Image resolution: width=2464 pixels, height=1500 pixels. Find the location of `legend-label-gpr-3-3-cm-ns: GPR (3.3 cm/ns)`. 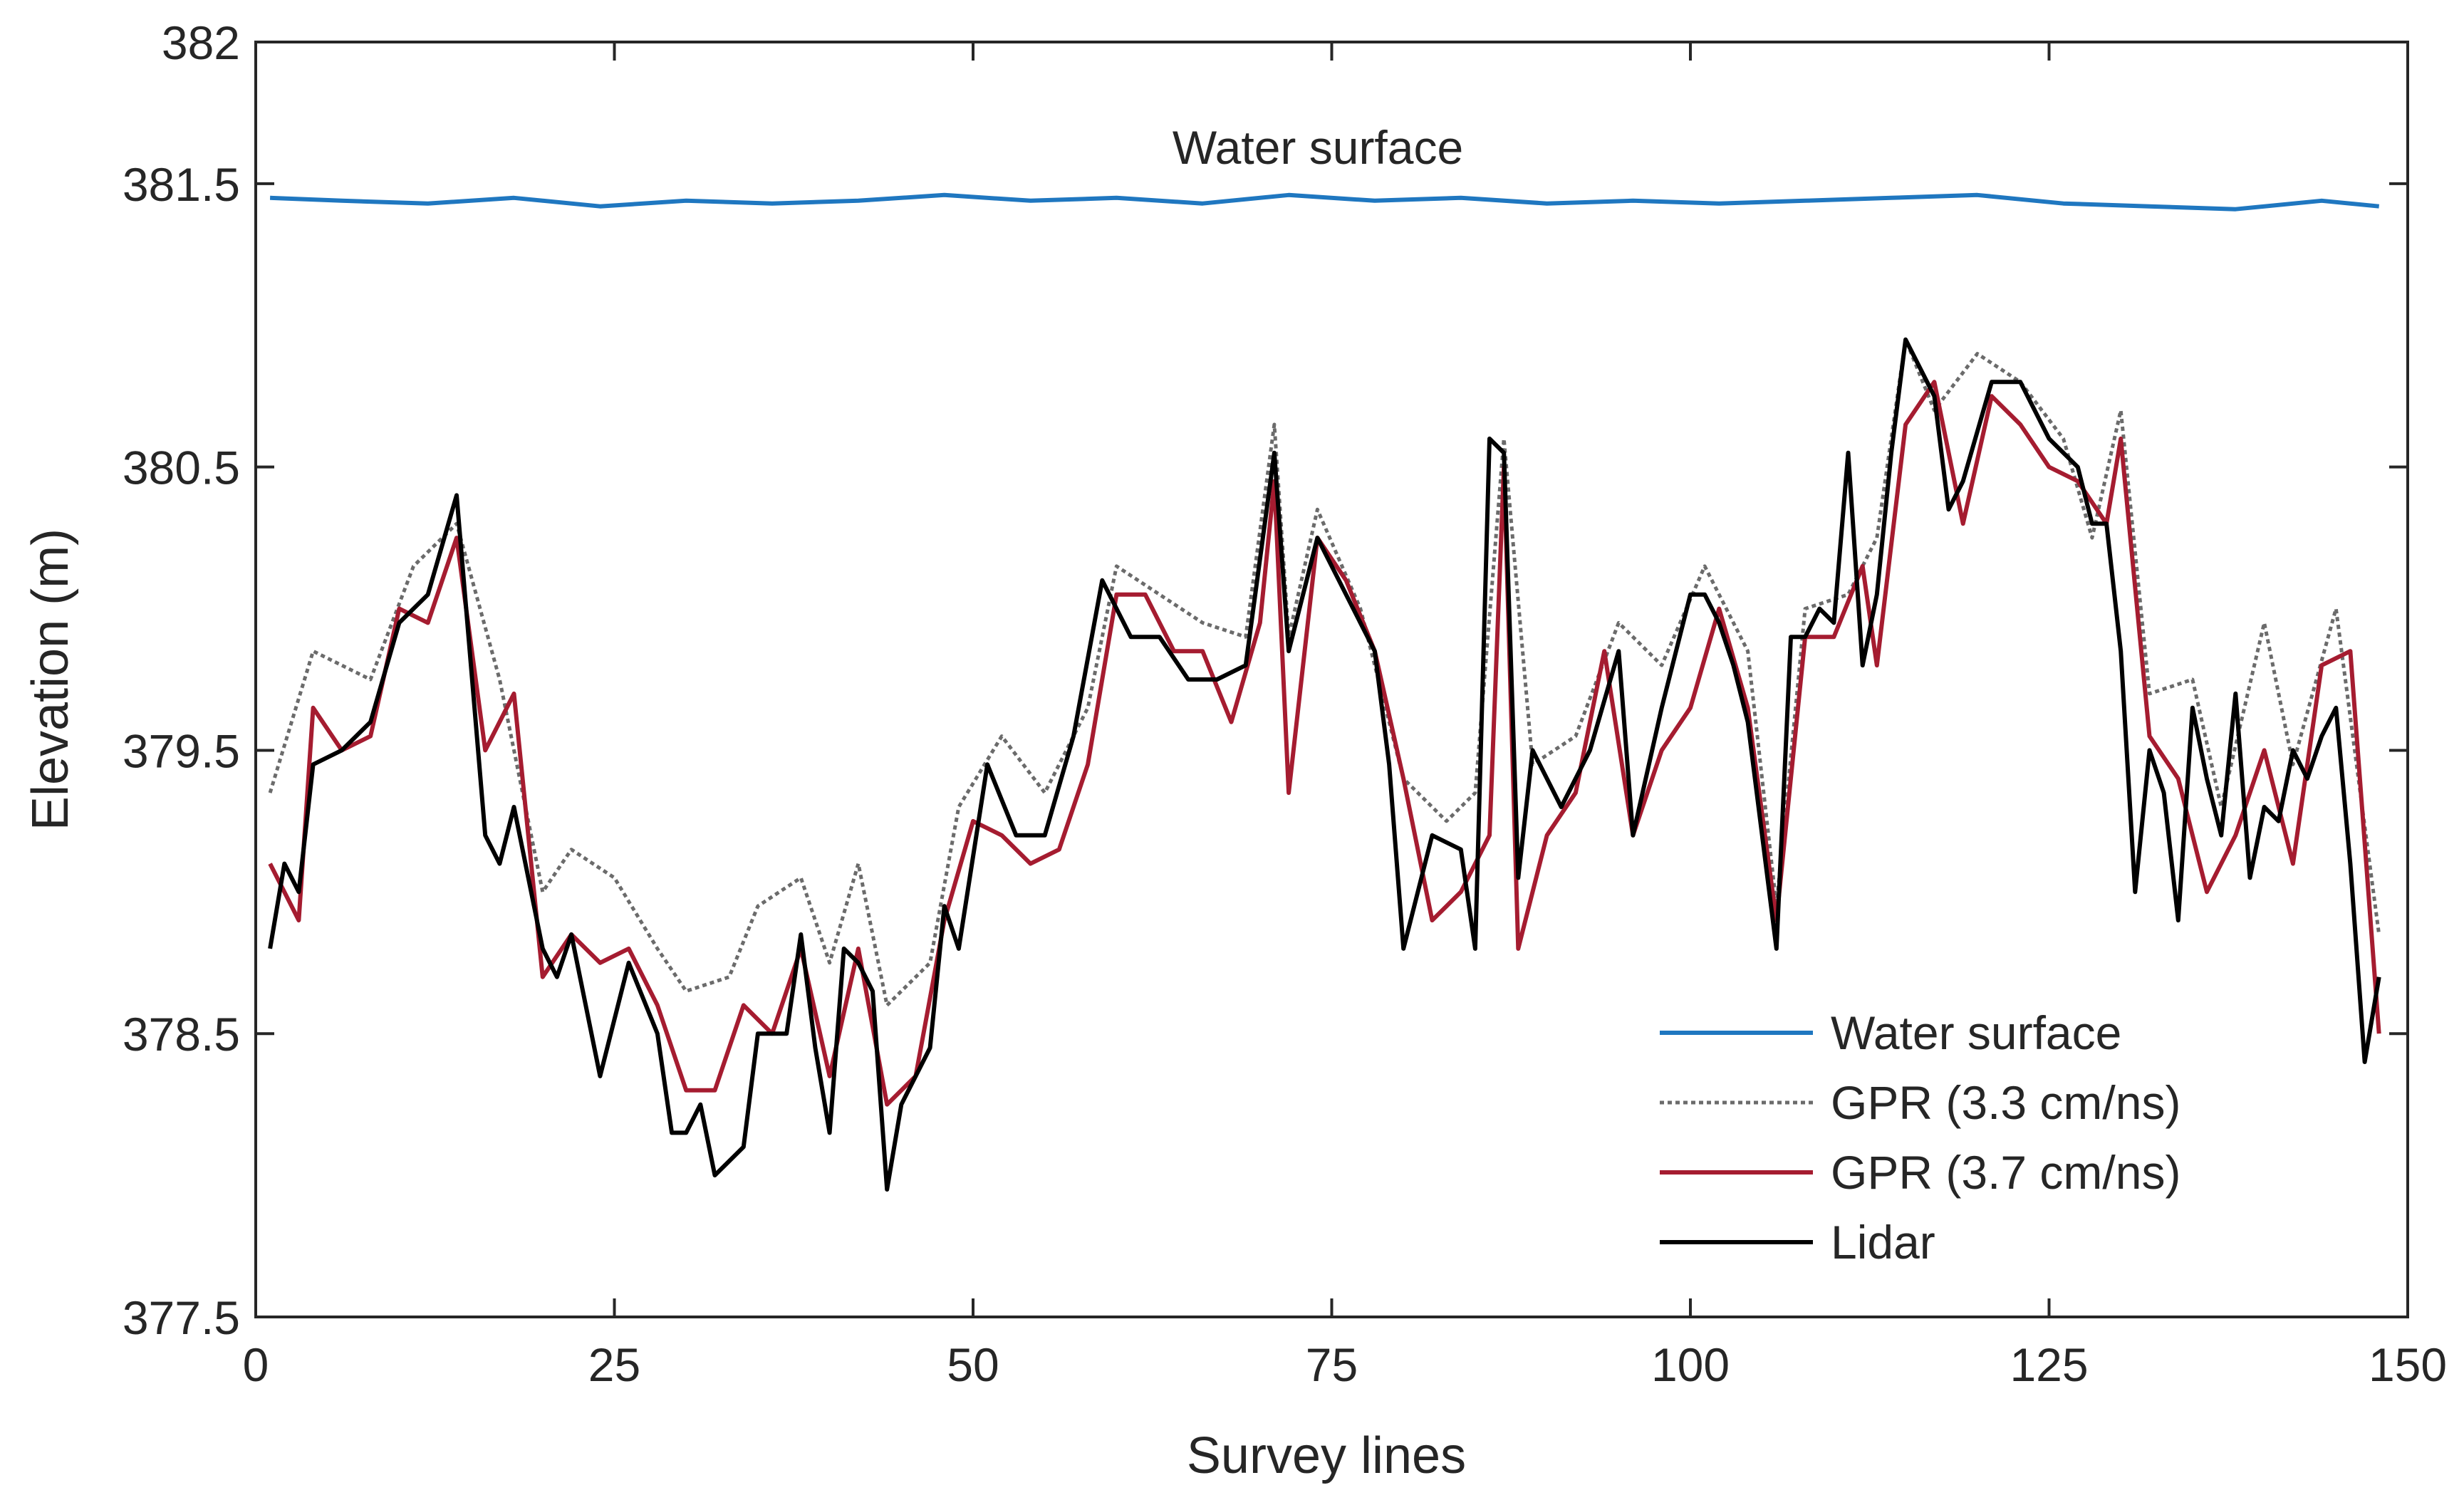

legend-label-gpr-3-3-cm-ns: GPR (3.3 cm/ns) is located at coordinates (2005, 1102).